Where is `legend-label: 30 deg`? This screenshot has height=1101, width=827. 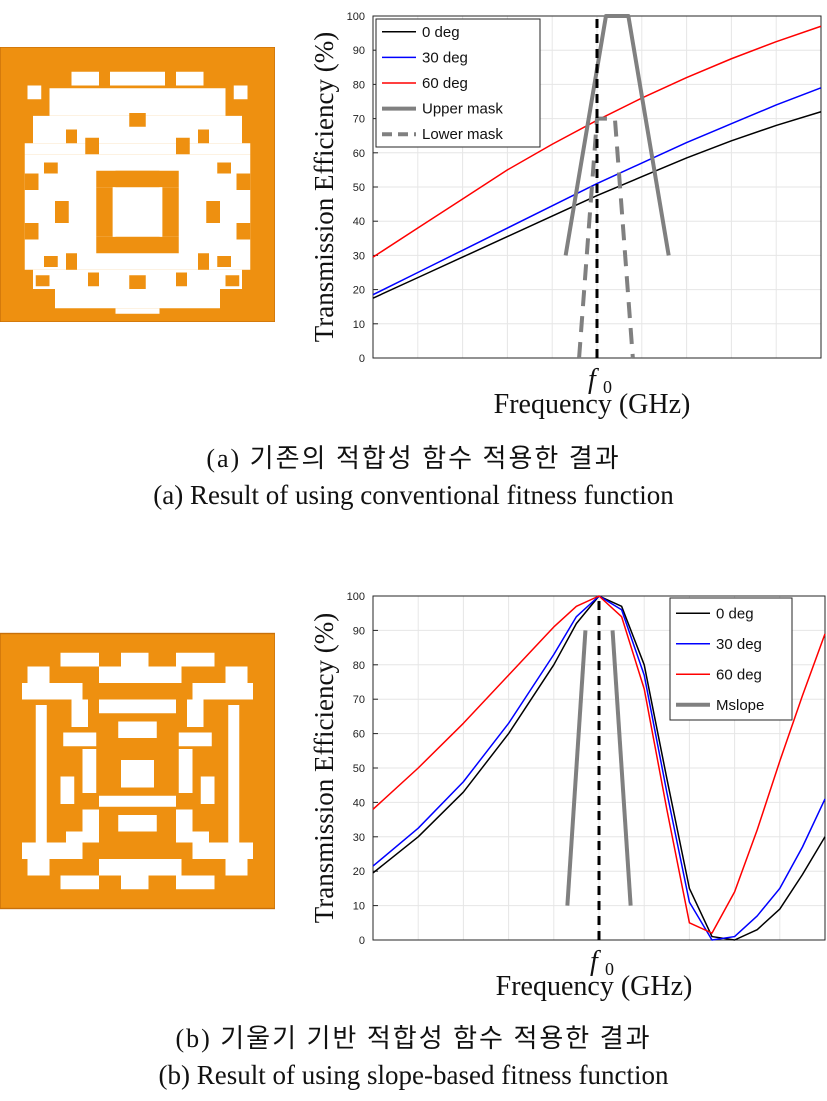 legend-label: 30 deg is located at coordinates (739, 644).